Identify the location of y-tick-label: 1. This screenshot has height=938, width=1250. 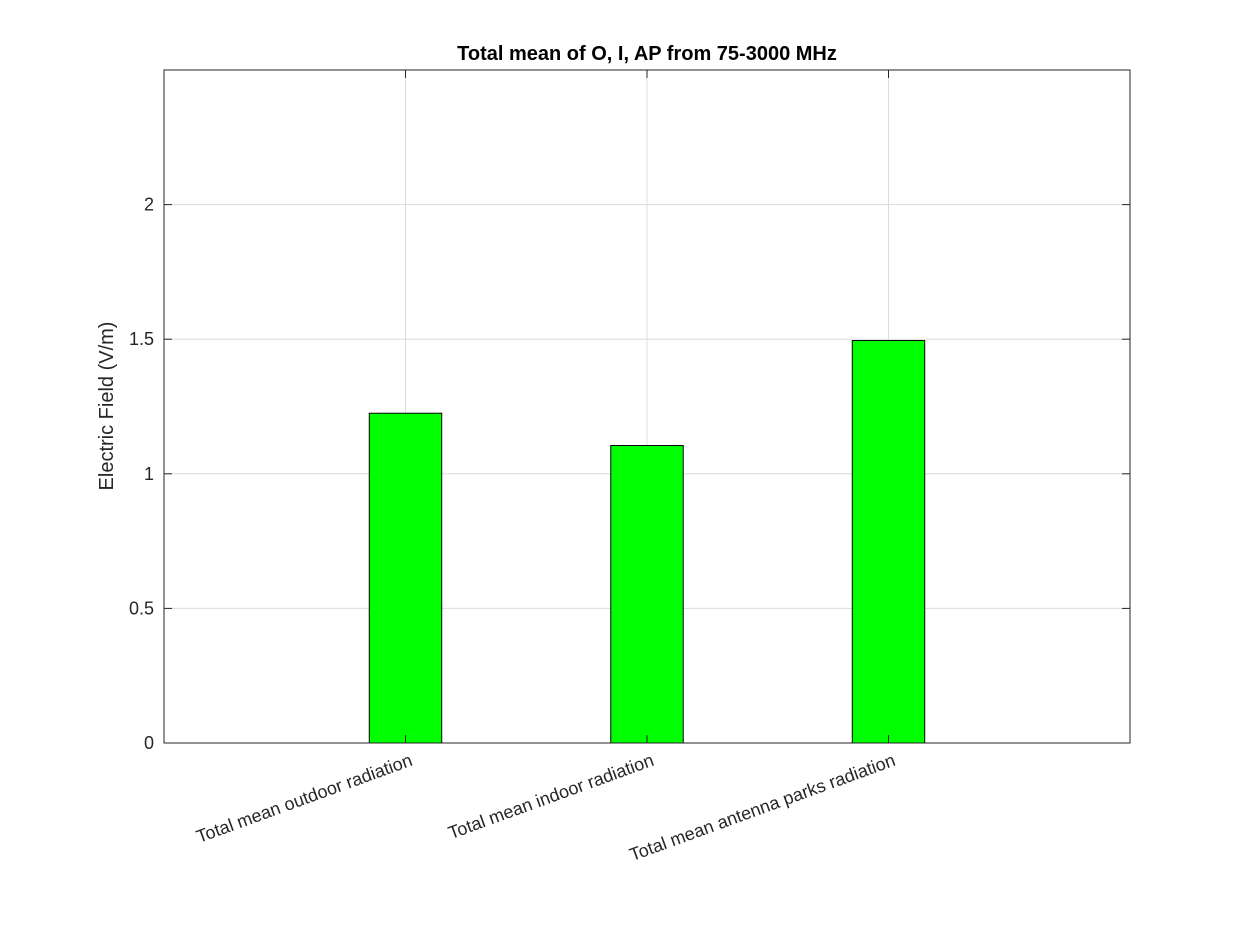
(149, 474).